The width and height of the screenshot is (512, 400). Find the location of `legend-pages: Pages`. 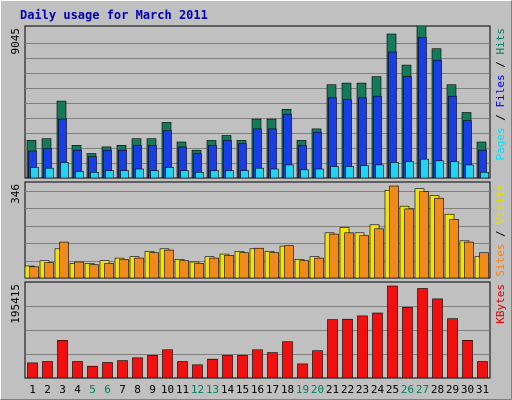

legend-pages: Pages is located at coordinates (500, 143).